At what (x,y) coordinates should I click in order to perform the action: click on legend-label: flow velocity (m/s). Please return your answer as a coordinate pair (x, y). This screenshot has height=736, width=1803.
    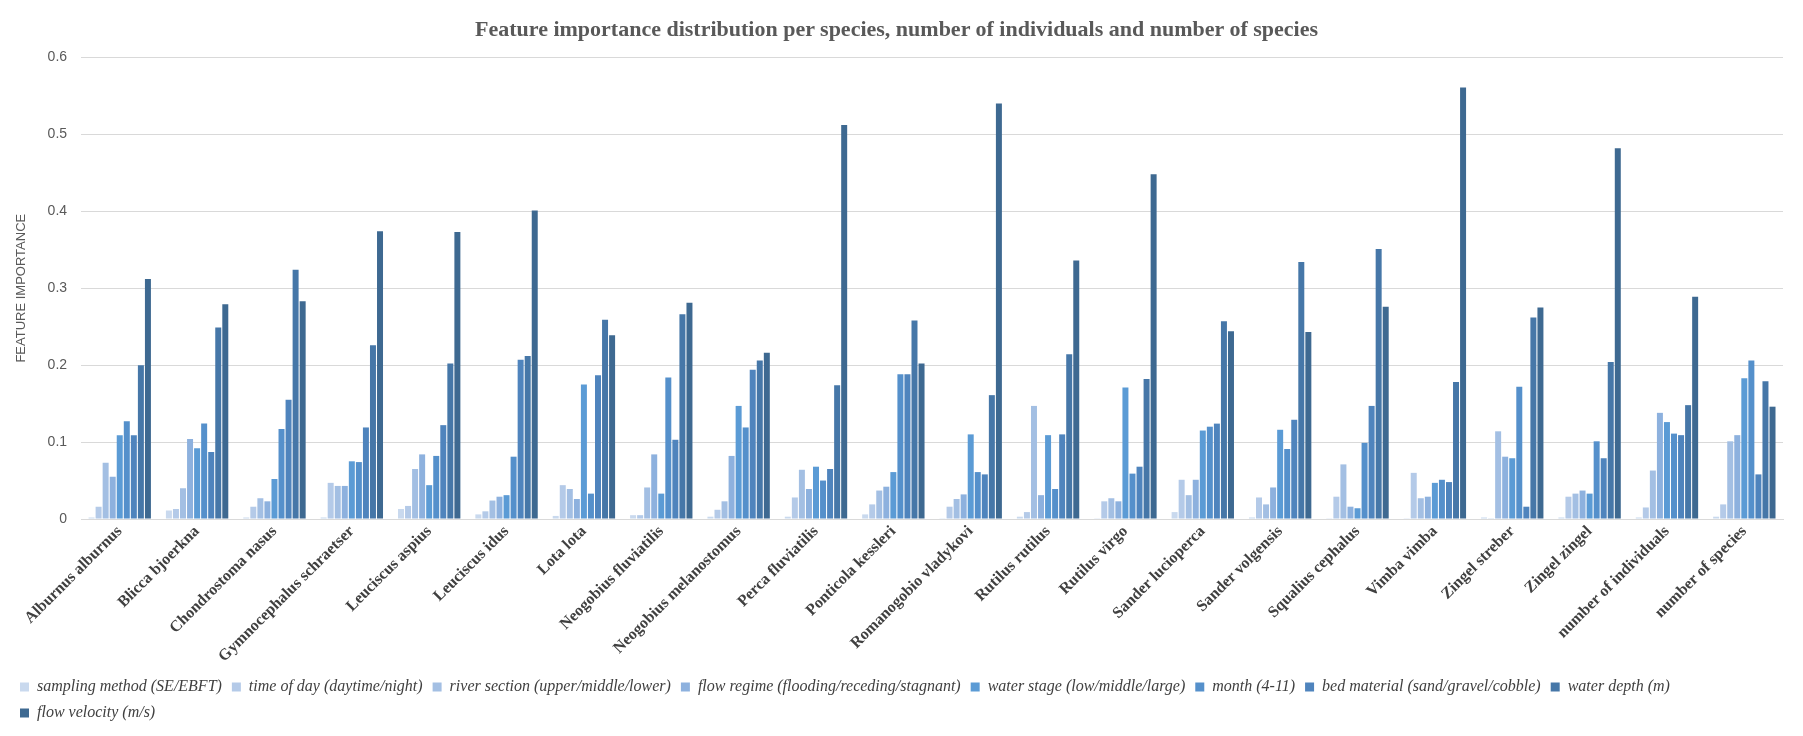
    Looking at the image, I should click on (96, 712).